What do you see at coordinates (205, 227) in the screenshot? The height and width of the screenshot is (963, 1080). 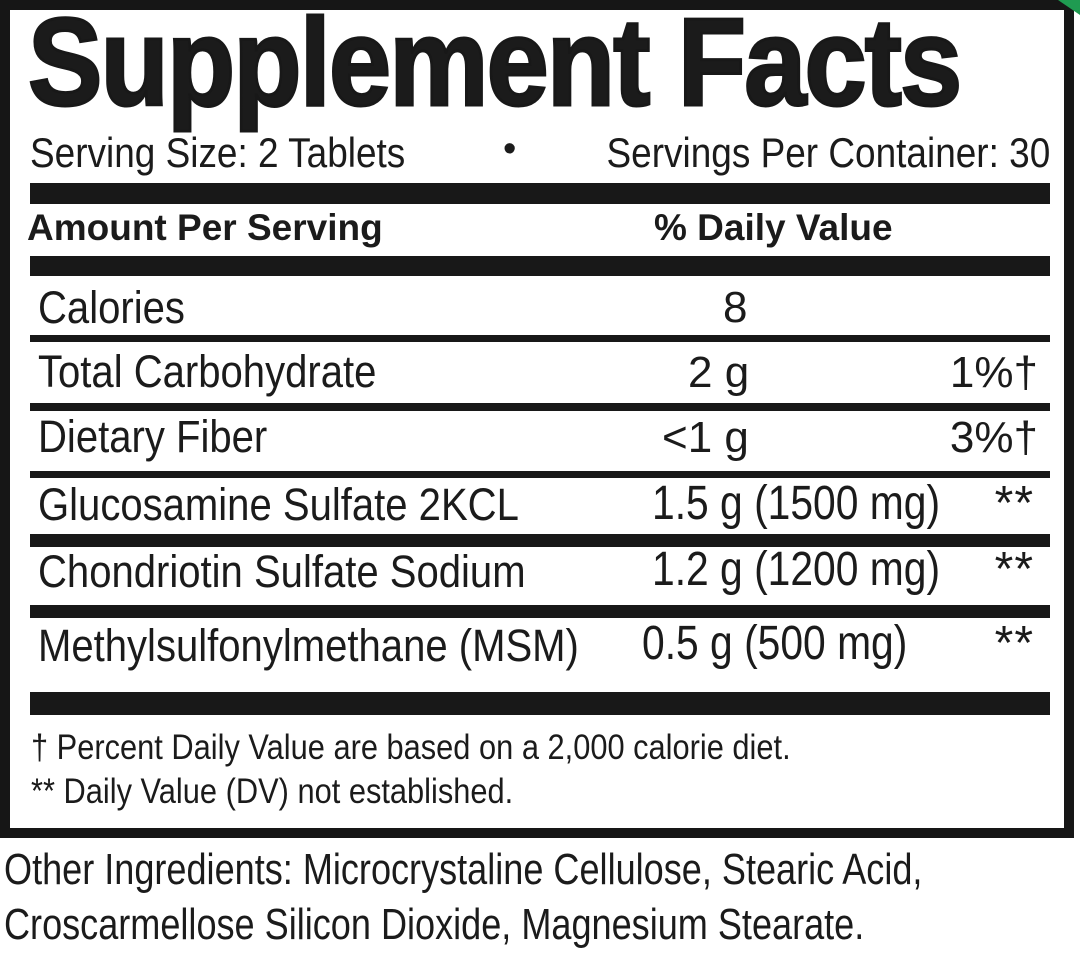 I see `amount-per-serving-header: Amount Per Serving` at bounding box center [205, 227].